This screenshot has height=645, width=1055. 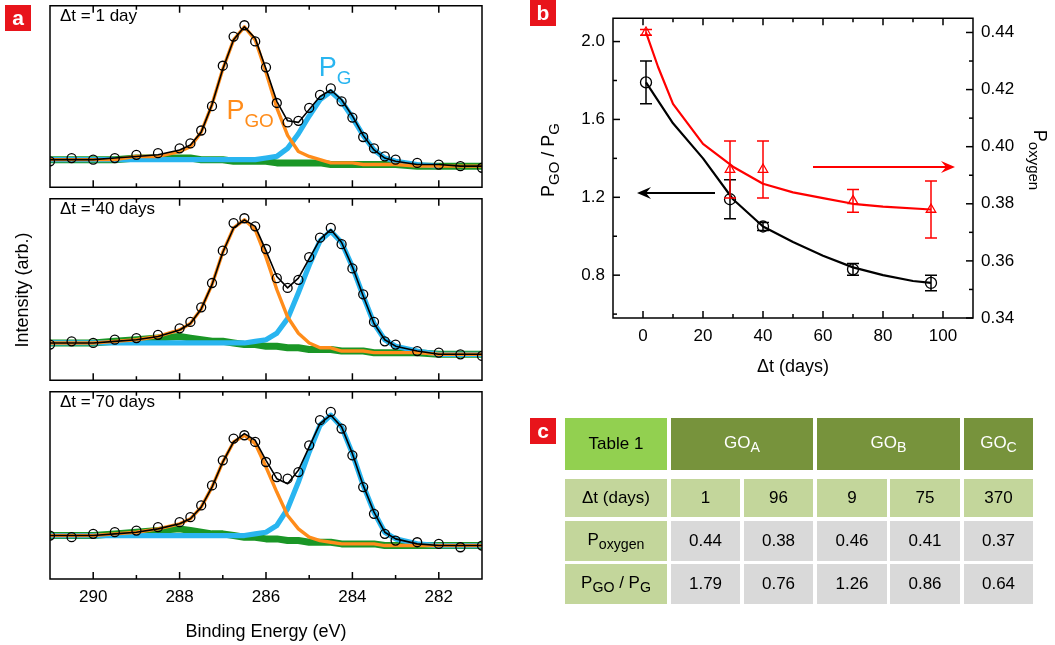 What do you see at coordinates (266, 631) in the screenshot?
I see `x-axis-title: Binding Energy (eV)` at bounding box center [266, 631].